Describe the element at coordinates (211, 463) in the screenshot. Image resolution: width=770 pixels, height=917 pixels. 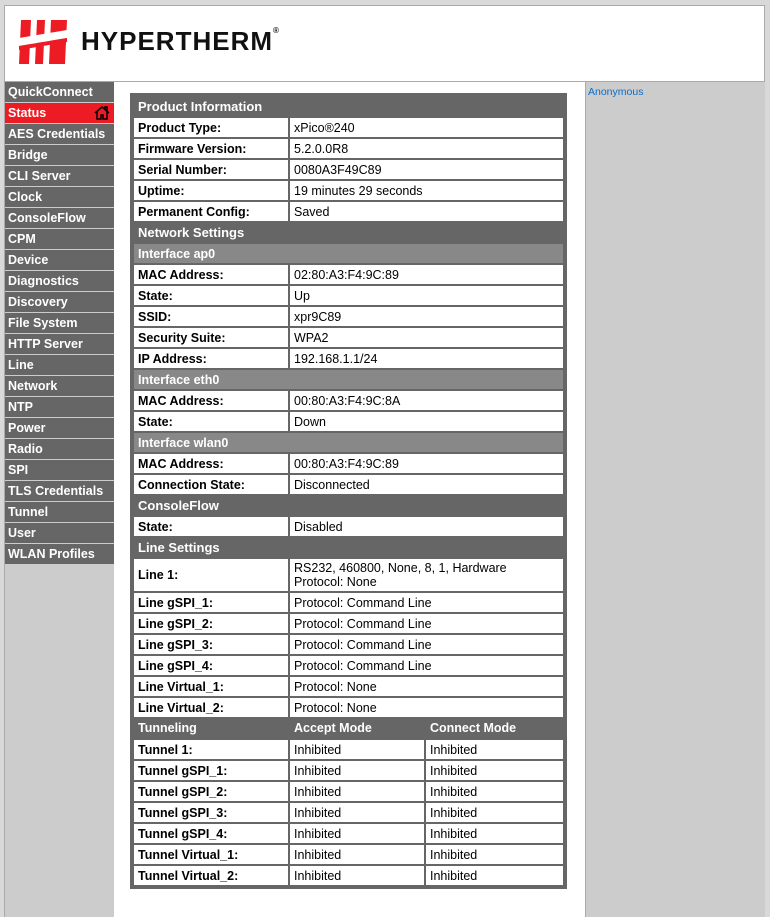
I see `row-label: MAC Address:` at that location.